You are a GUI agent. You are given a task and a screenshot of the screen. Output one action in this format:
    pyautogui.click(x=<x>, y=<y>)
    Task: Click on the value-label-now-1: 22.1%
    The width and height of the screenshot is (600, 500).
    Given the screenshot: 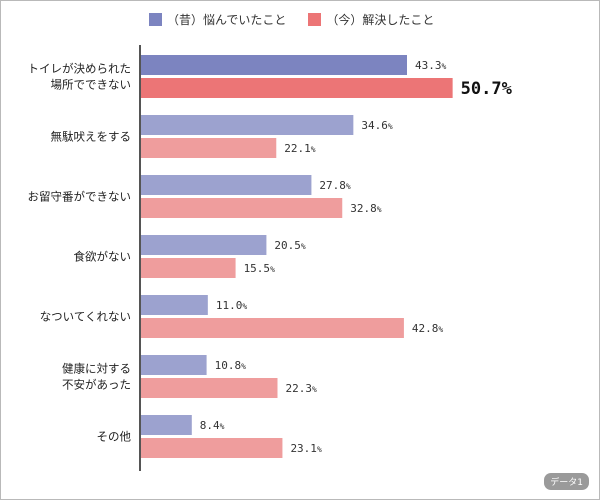 What is the action you would take?
    pyautogui.click(x=300, y=148)
    